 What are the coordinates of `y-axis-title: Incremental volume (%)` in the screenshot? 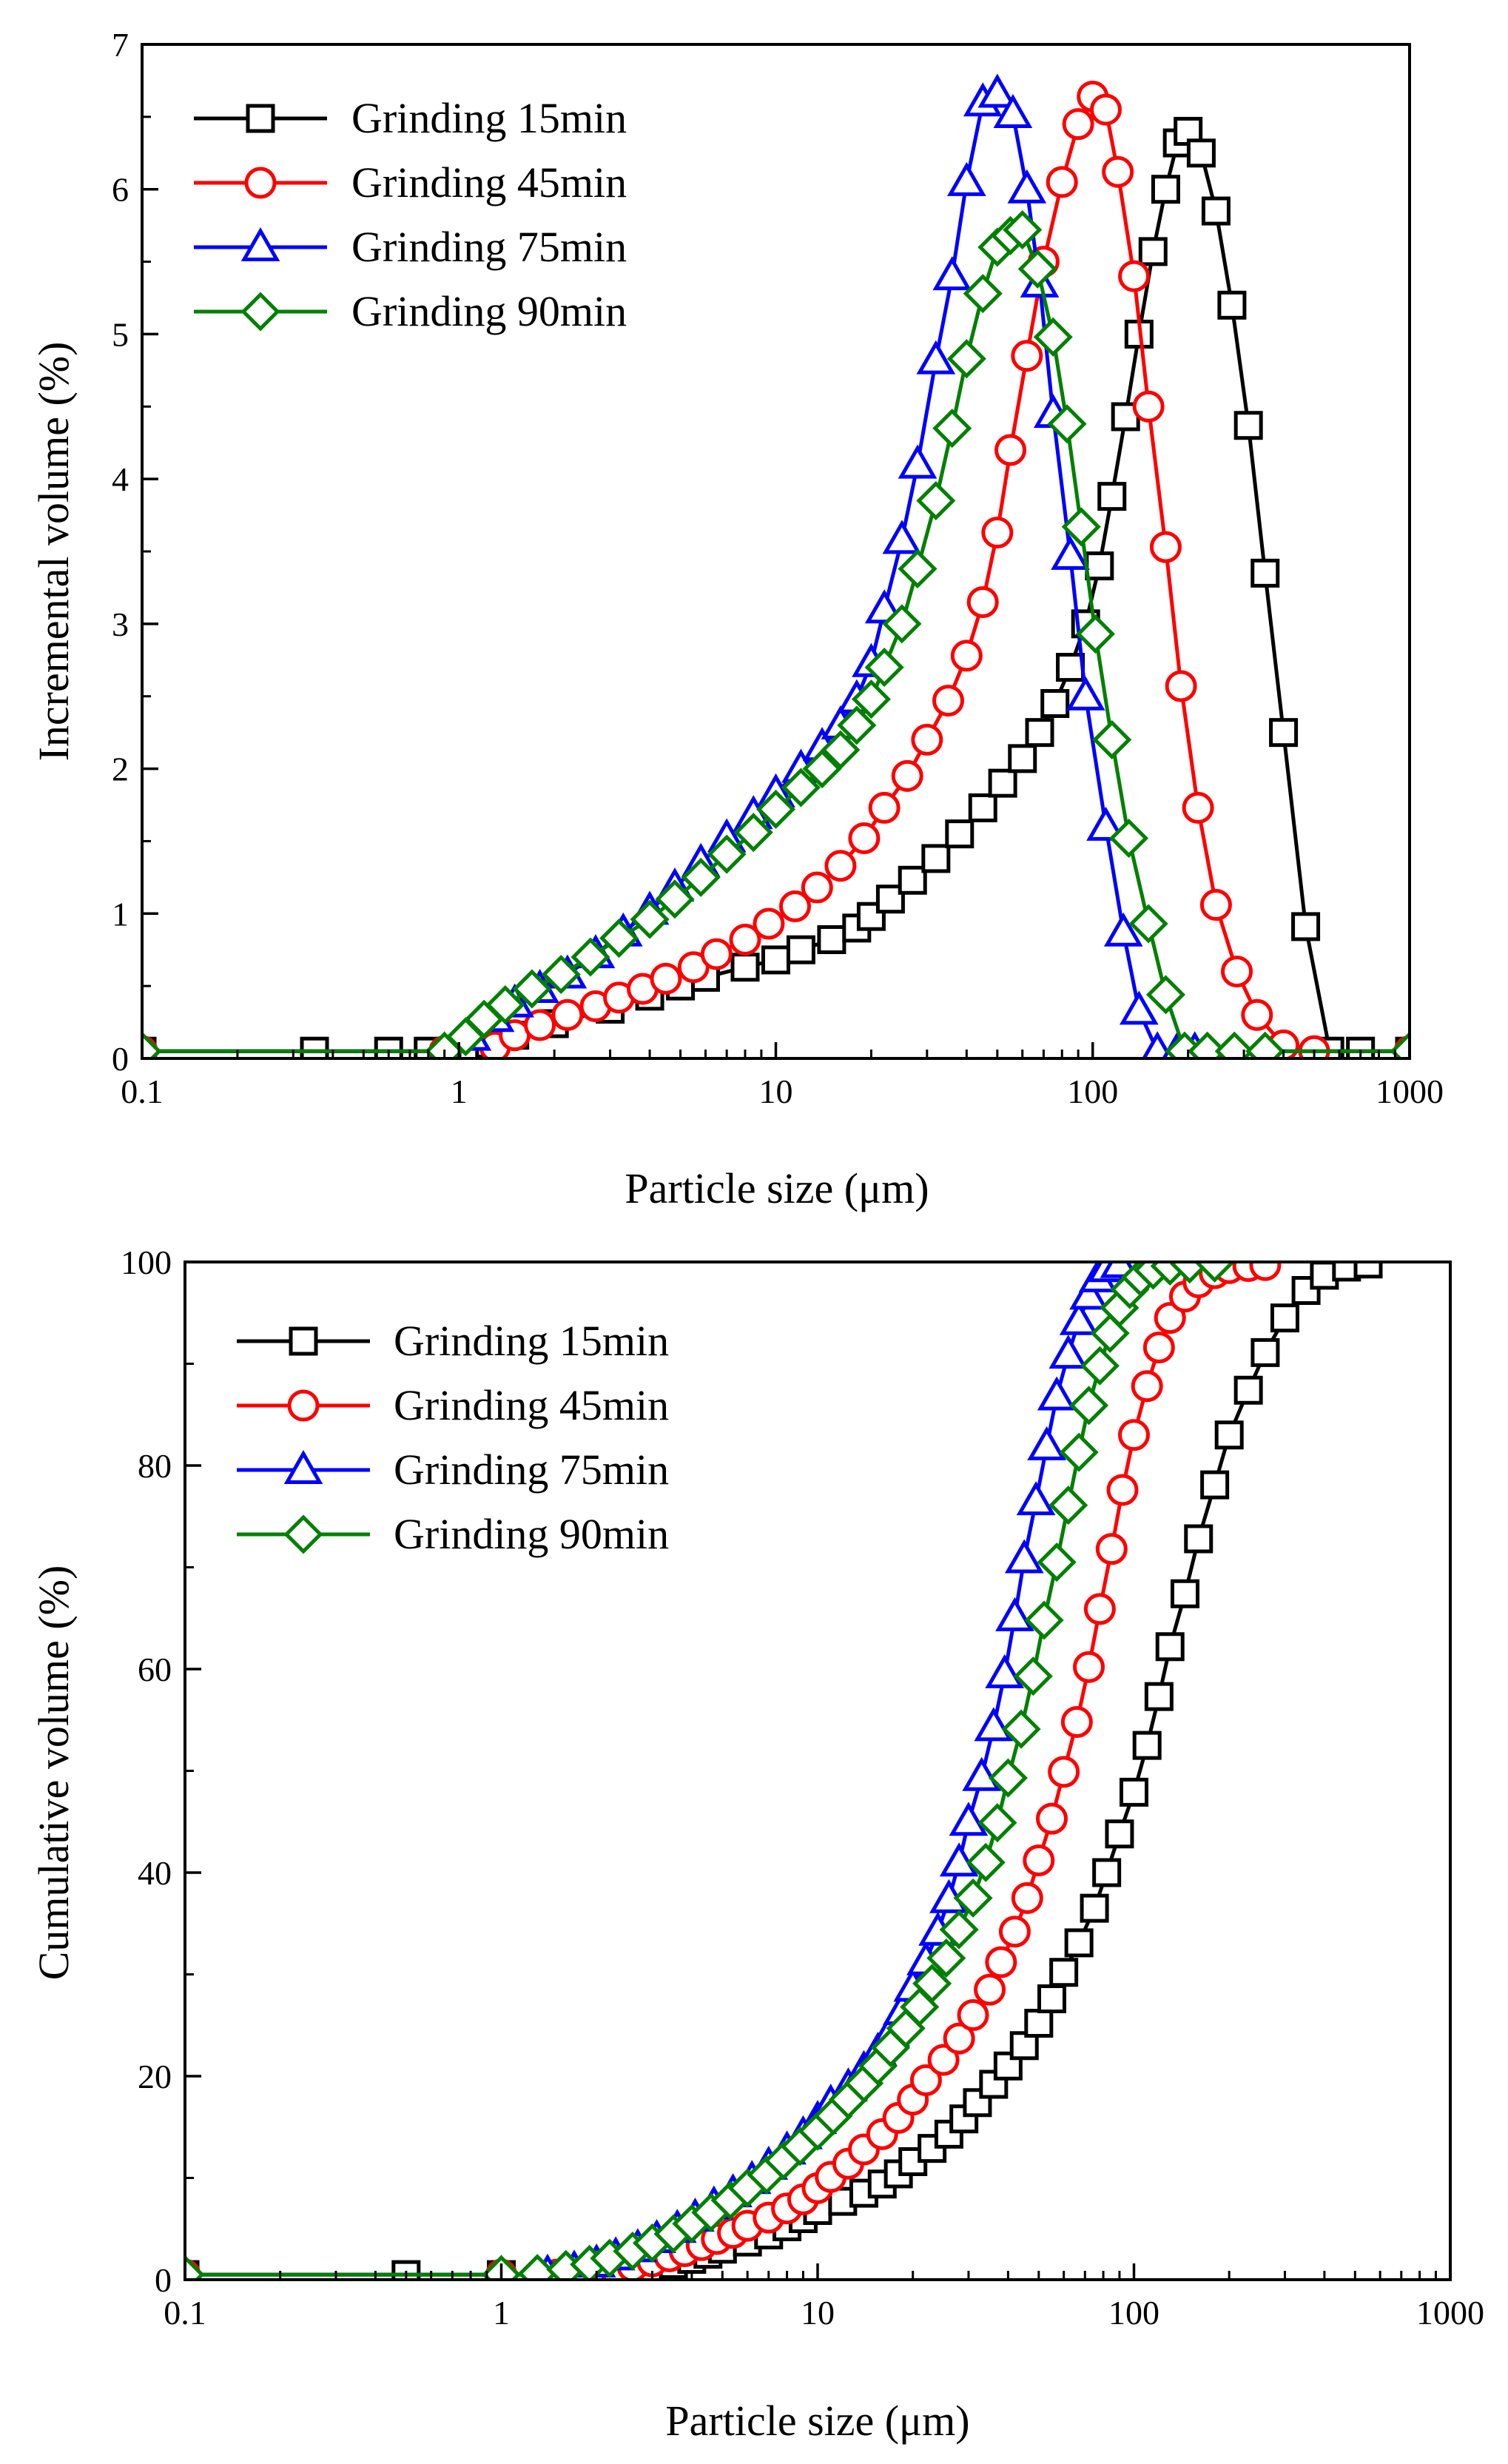 It's located at (54, 552).